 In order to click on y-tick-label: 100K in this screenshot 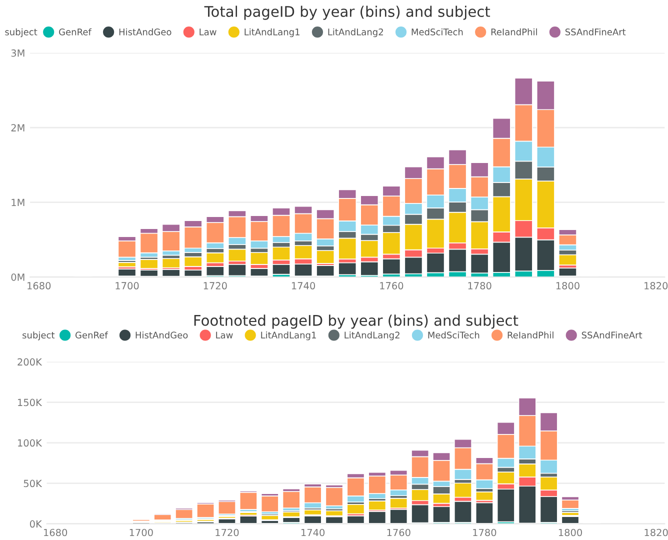, I will do `click(30, 443)`.